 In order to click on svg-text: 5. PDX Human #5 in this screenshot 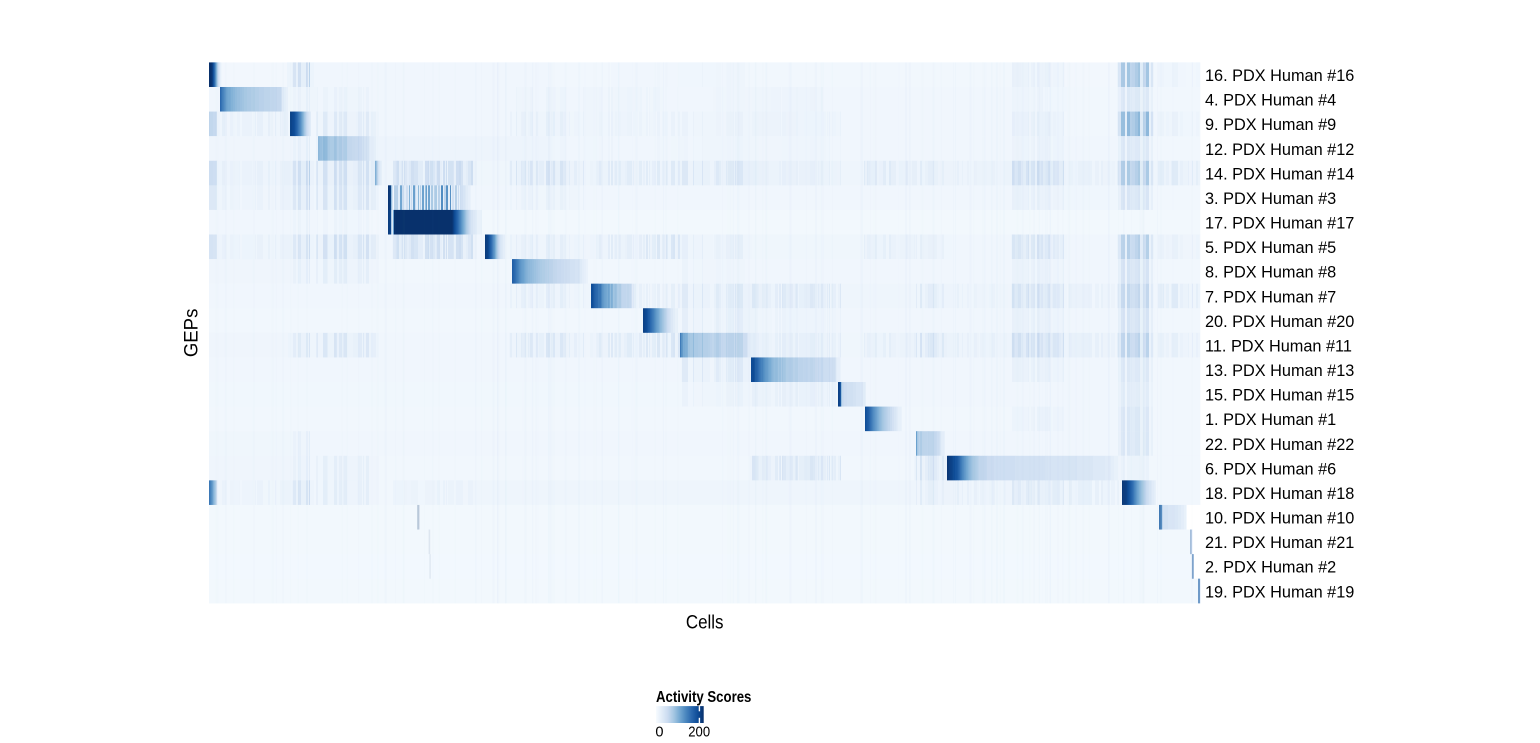, I will do `click(1270, 248)`.